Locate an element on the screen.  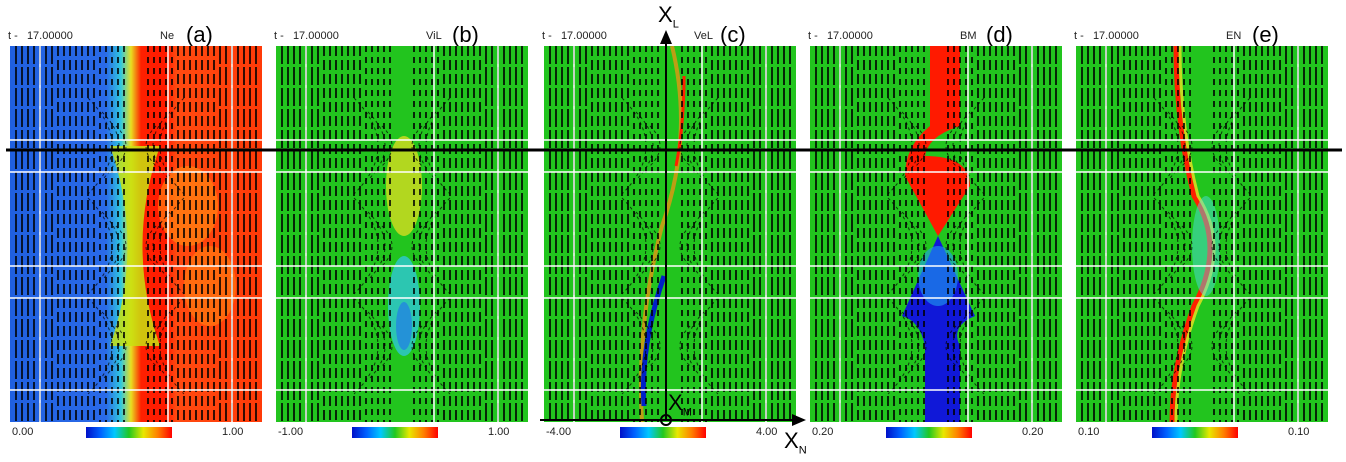
panel-tag: (a) is located at coordinates (199, 34).